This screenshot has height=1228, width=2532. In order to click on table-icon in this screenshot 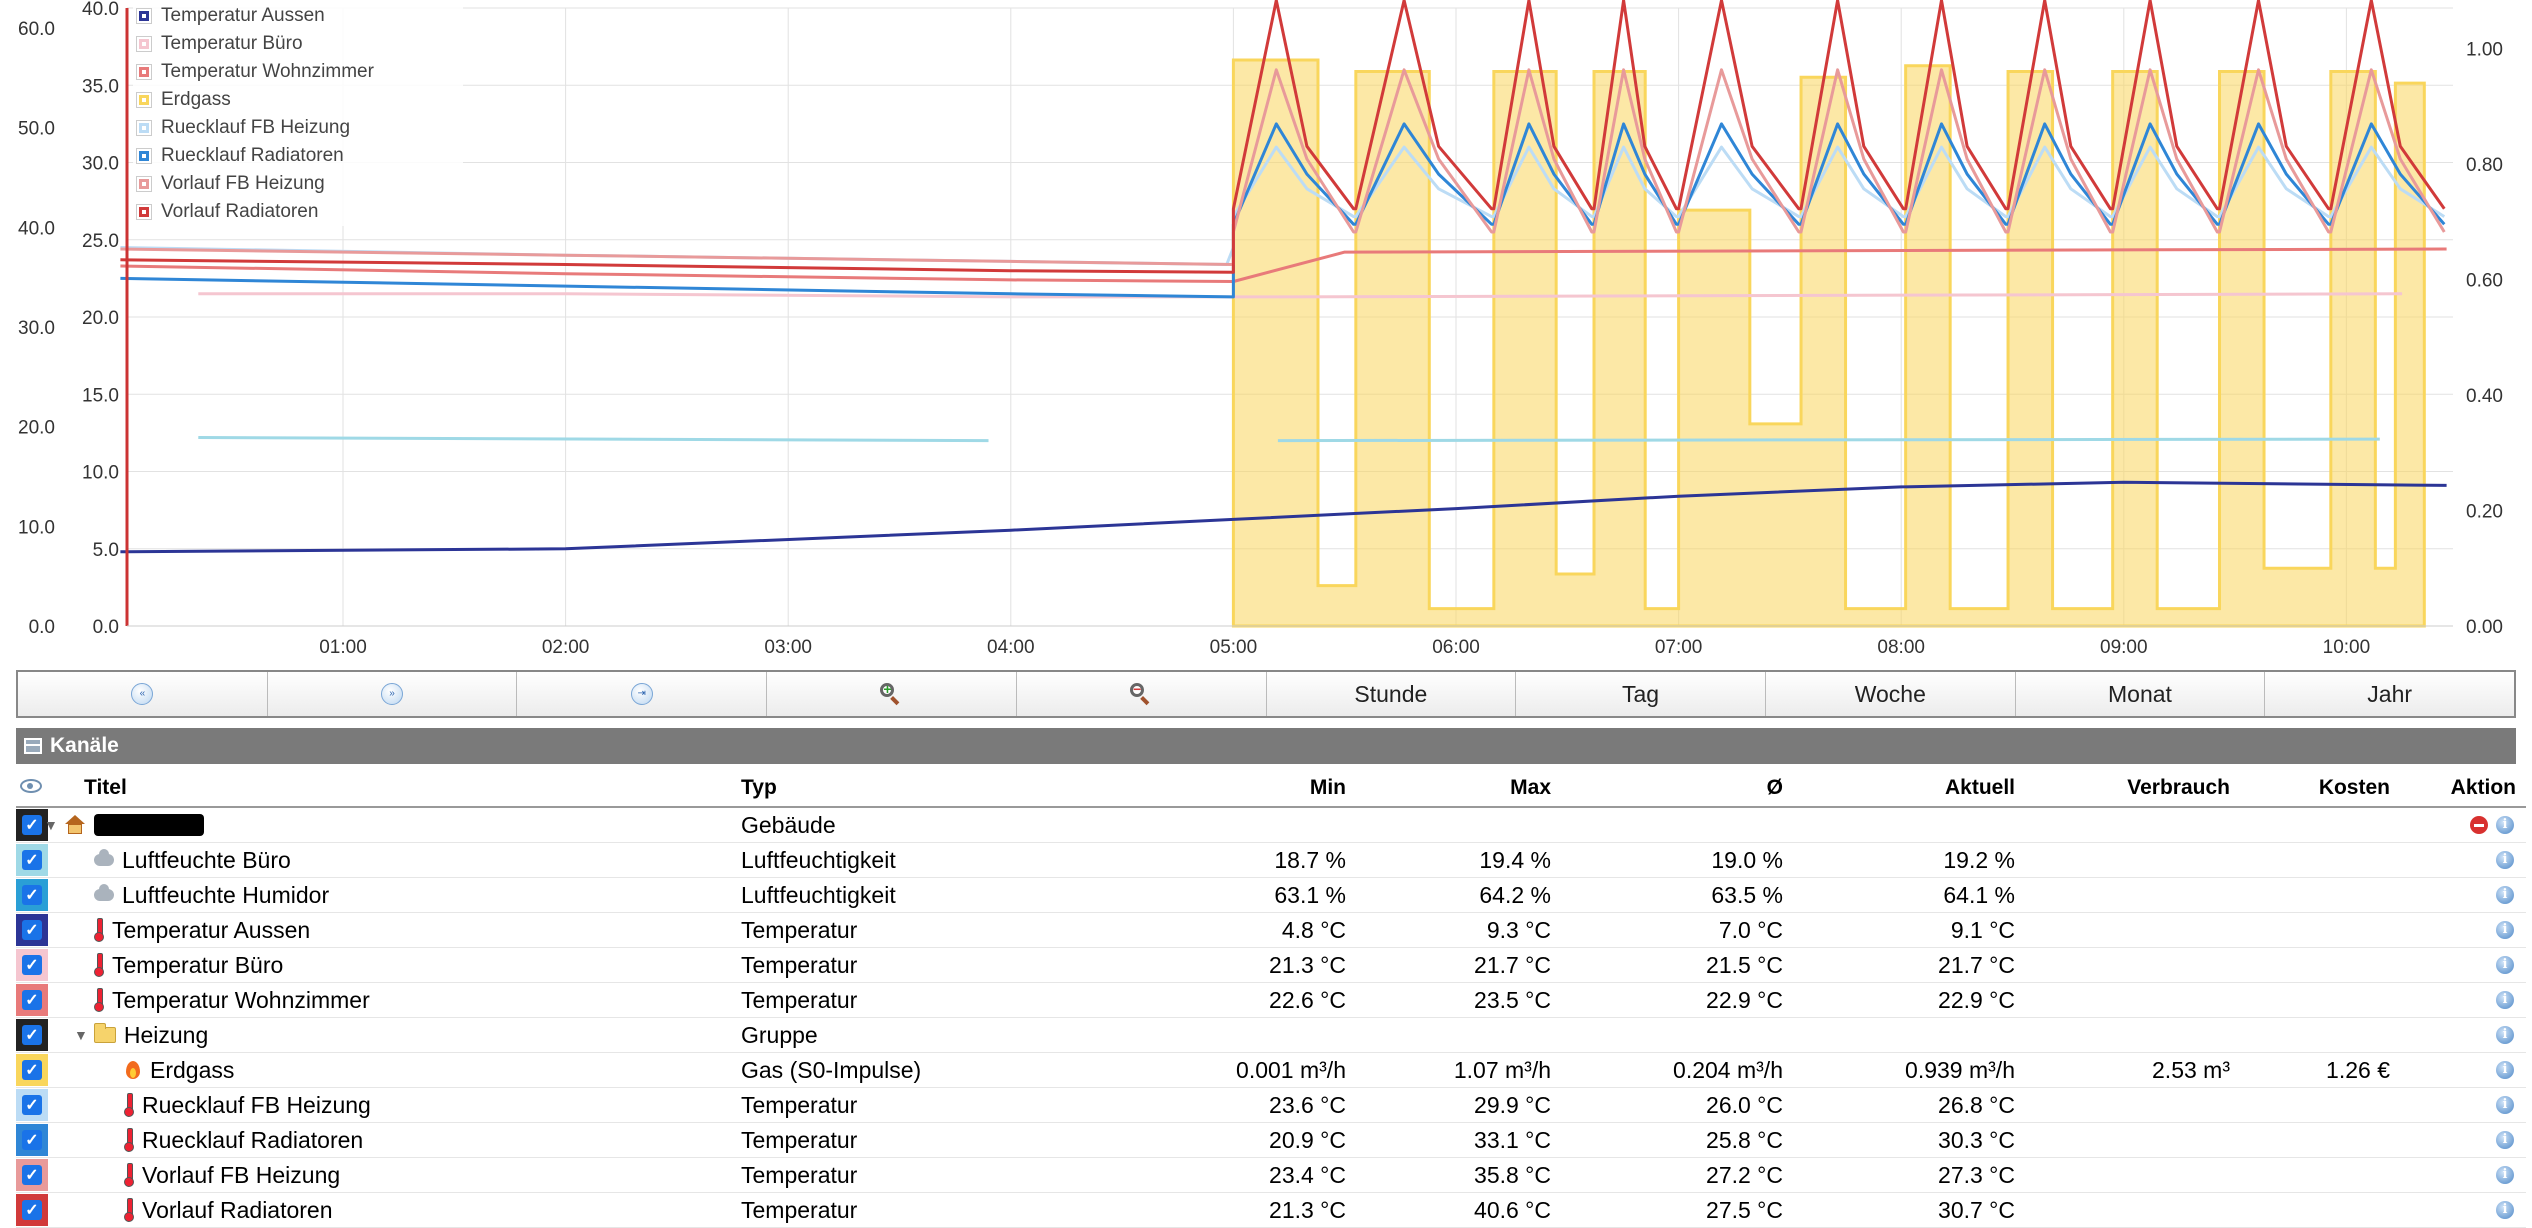, I will do `click(33, 746)`.